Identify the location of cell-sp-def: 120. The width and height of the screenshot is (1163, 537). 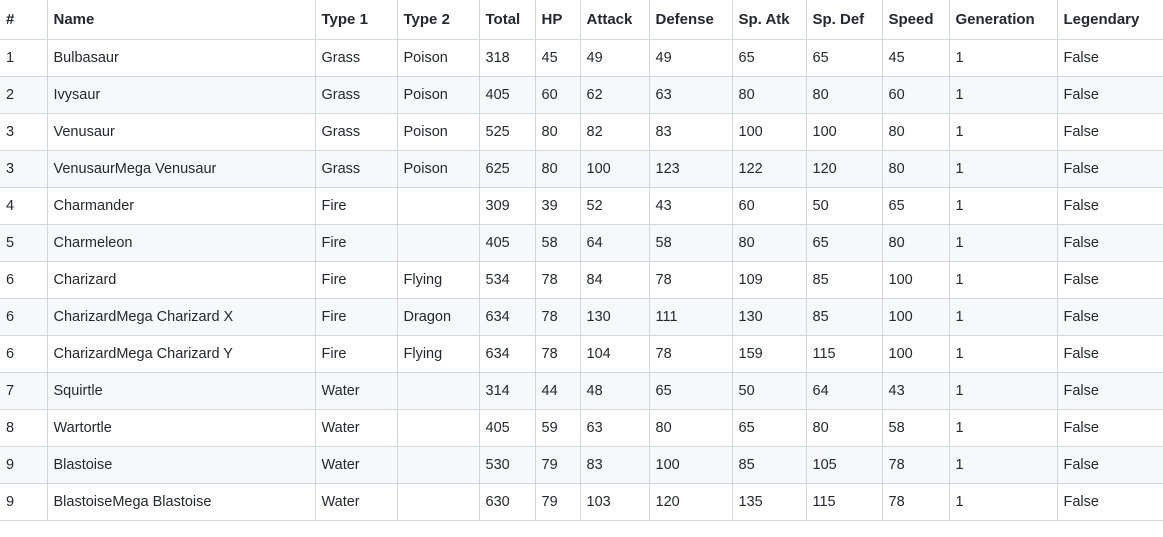
(844, 168).